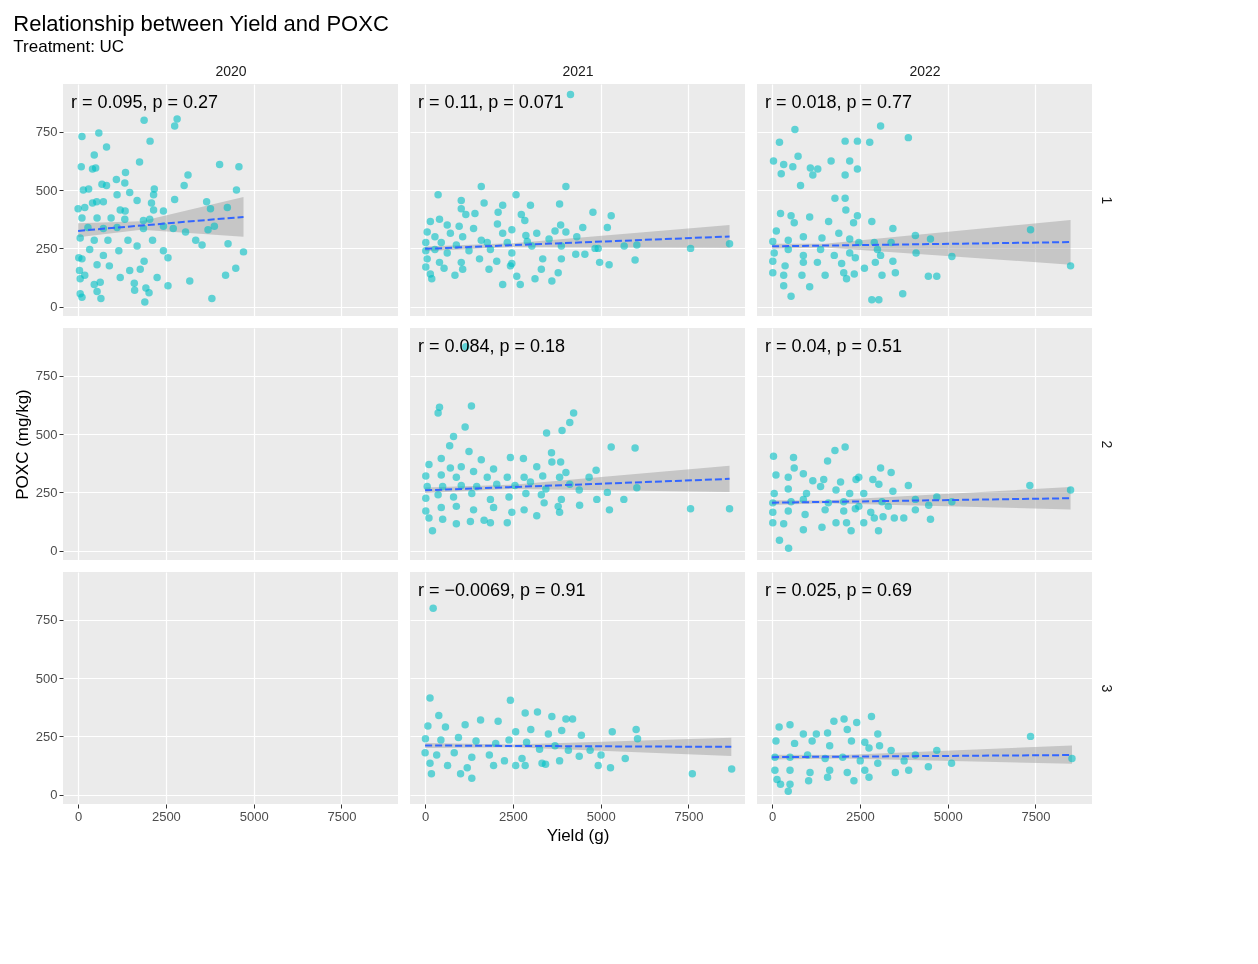  Describe the element at coordinates (1106, 200) in the screenshot. I see `y2-axis-title: 1` at that location.